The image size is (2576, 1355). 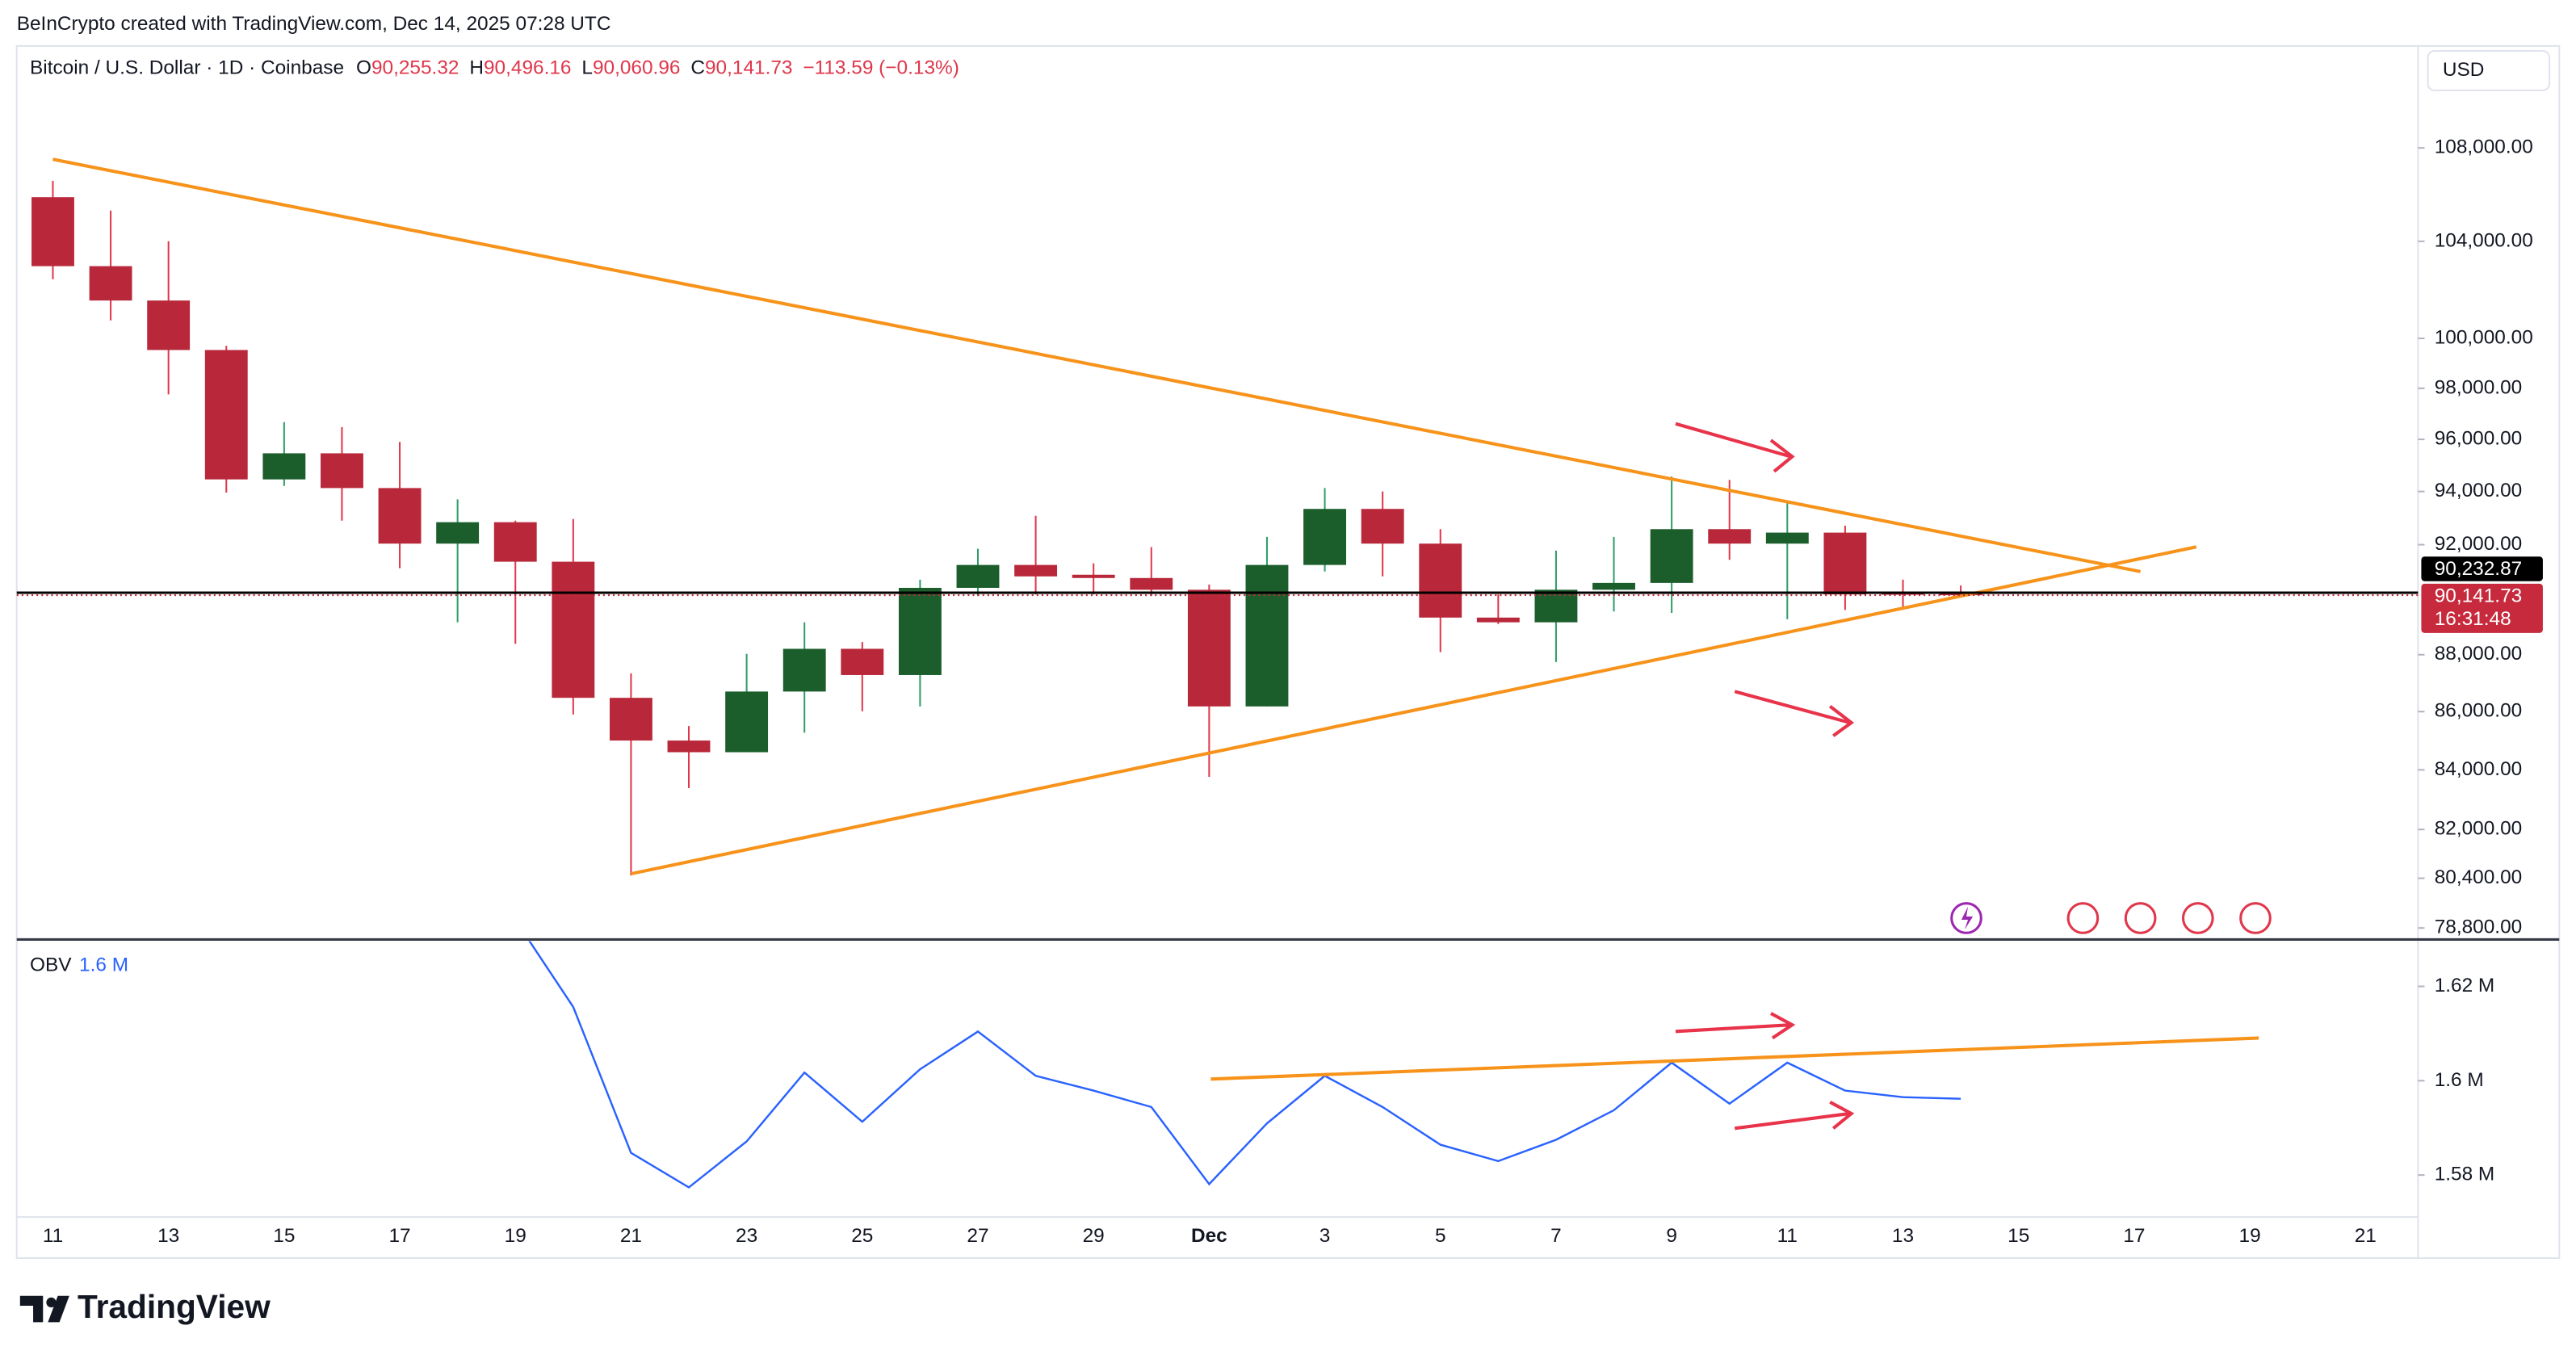 What do you see at coordinates (2366, 1236) in the screenshot?
I see `x-tick-label: 21` at bounding box center [2366, 1236].